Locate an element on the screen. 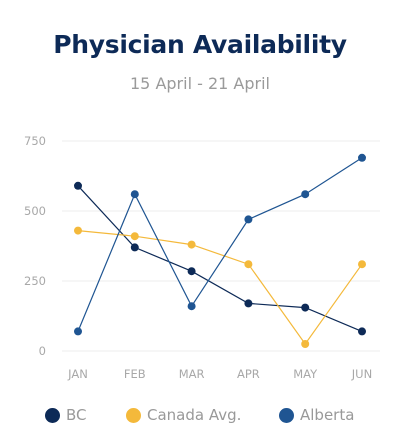 Image resolution: width=400 pixels, height=444 pixels. chart-subtitle: 15 April - 21 April is located at coordinates (200, 83).